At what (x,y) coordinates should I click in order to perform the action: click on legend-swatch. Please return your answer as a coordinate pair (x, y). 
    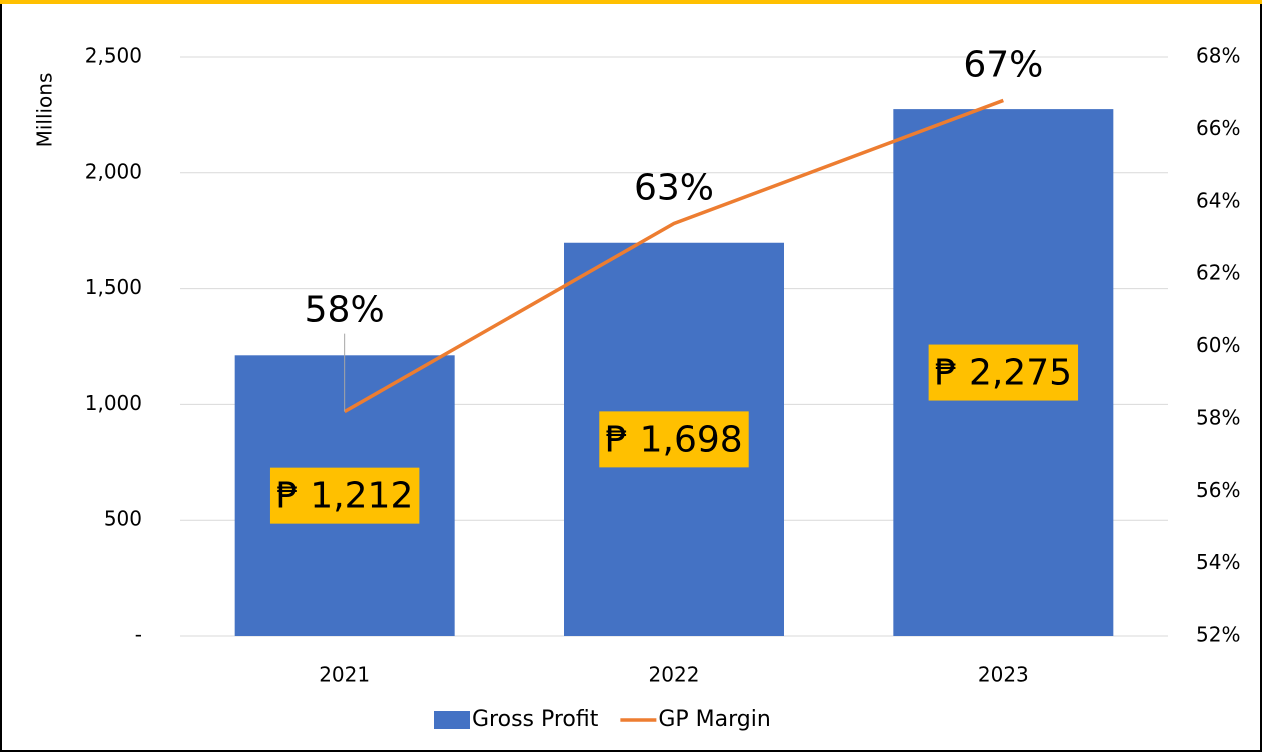
    Looking at the image, I should click on (452, 720).